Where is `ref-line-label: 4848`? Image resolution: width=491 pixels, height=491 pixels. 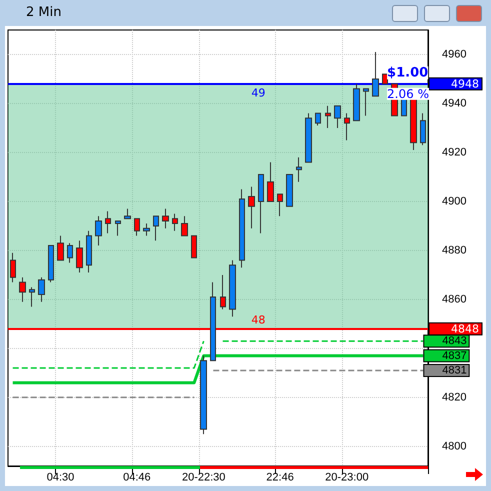
ref-line-label: 4848 is located at coordinates (465, 329).